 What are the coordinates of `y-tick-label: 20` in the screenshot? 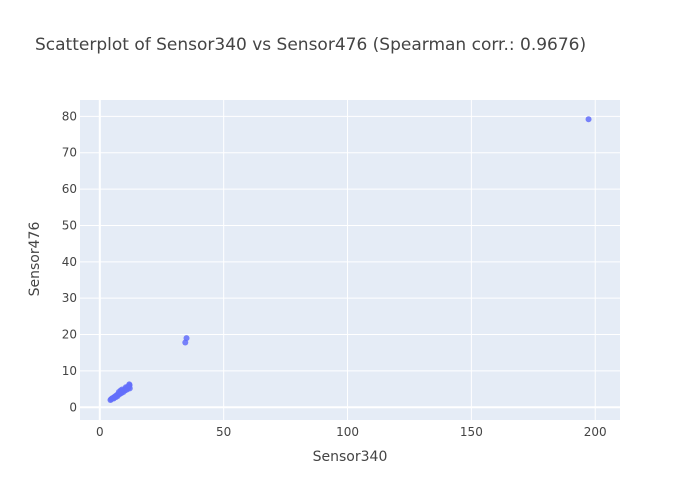 It's located at (69, 335).